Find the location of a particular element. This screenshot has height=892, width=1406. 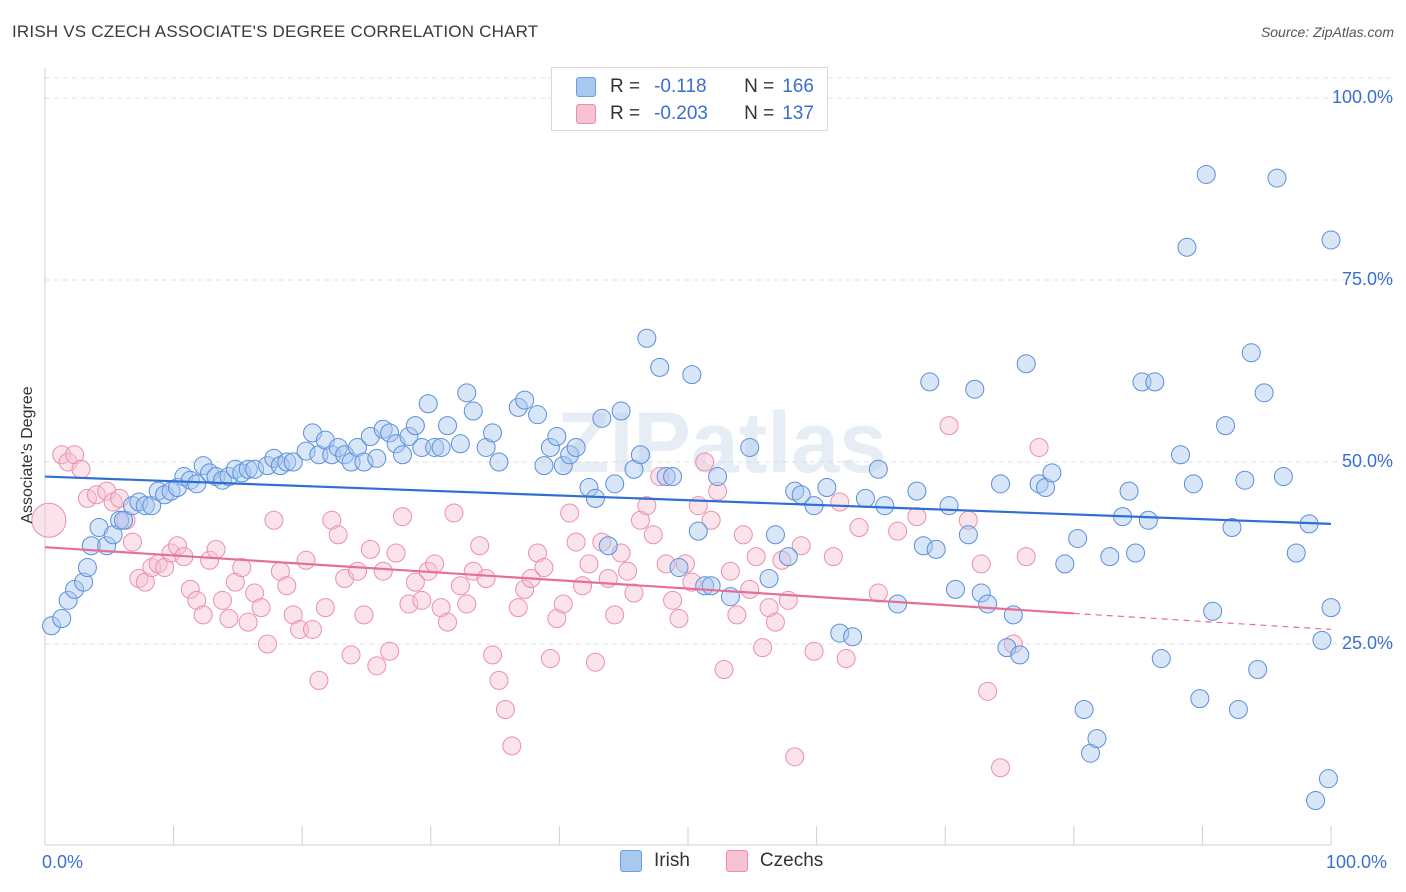

legend-label-czechs: Czechs is located at coordinates (791, 860).